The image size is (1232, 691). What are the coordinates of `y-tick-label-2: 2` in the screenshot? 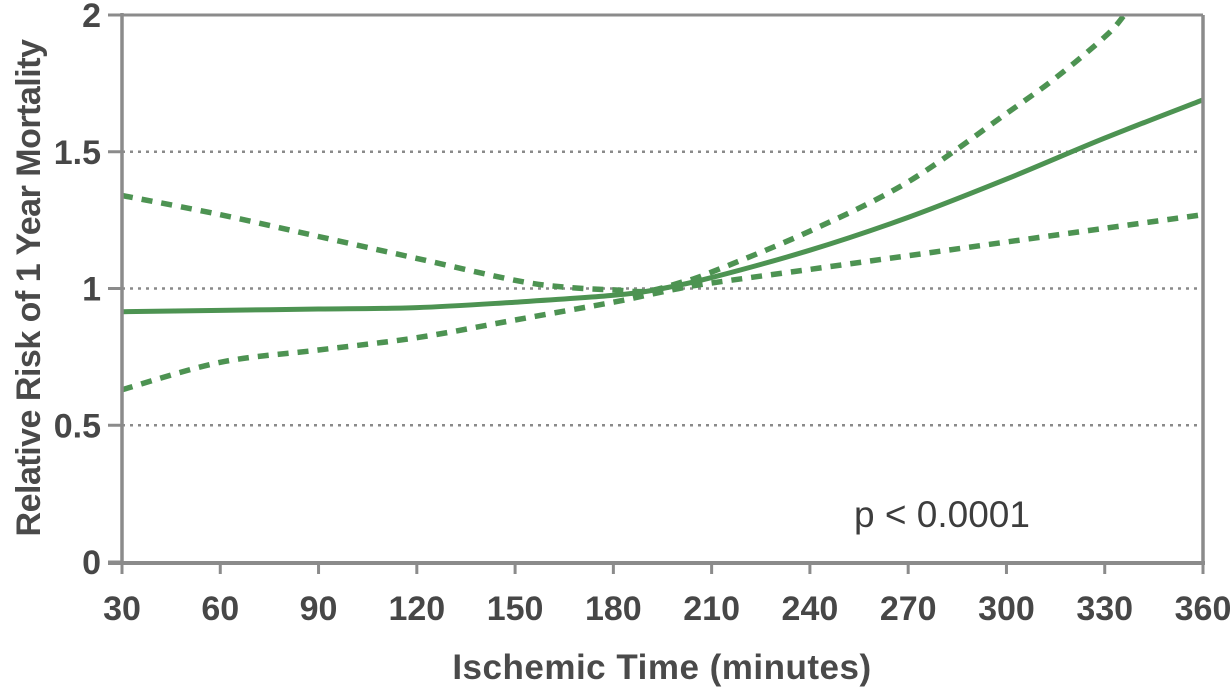 It's located at (91, 17).